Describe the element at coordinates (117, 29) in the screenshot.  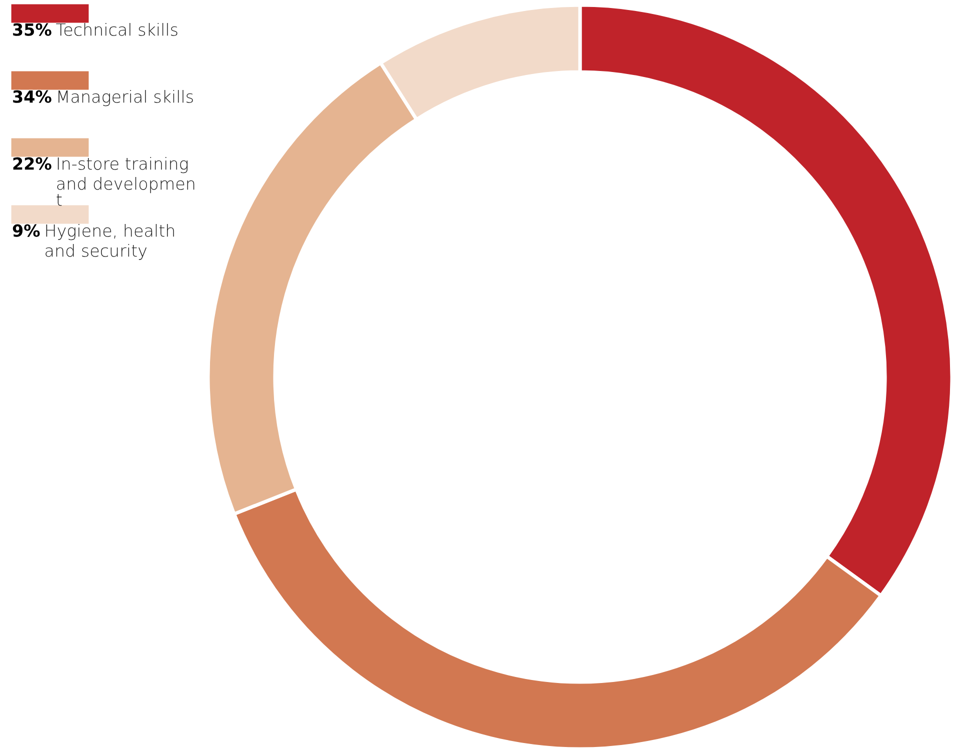
I see `legend-label: Technical skills` at that location.